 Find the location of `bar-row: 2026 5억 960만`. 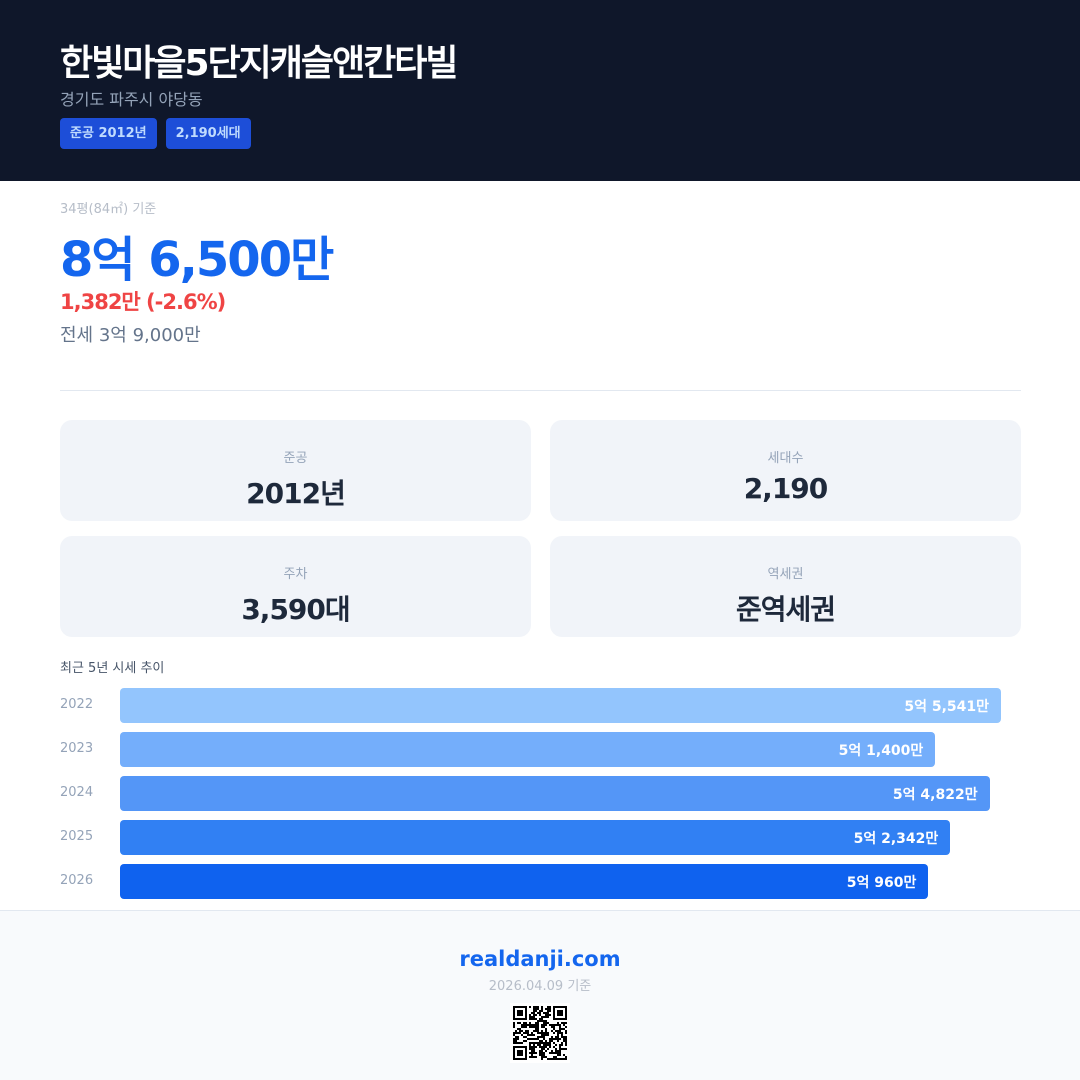

bar-row: 2026 5억 960만 is located at coordinates (540, 881).